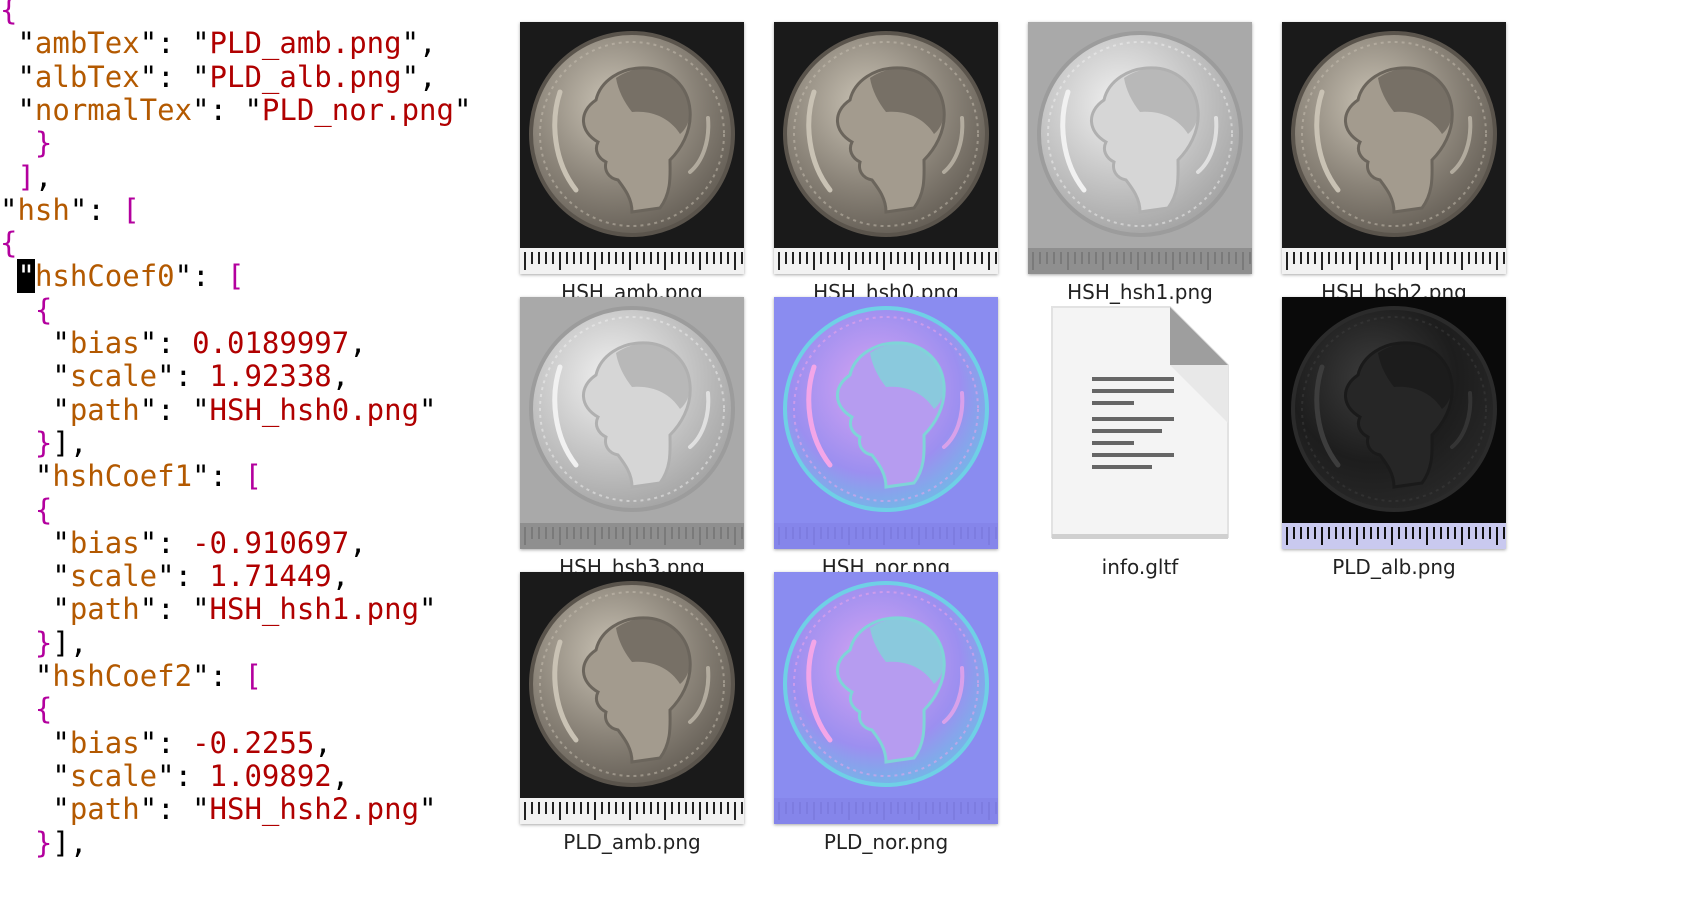  Describe the element at coordinates (122, 676) in the screenshot. I see `code-token: hshCoef2` at that location.